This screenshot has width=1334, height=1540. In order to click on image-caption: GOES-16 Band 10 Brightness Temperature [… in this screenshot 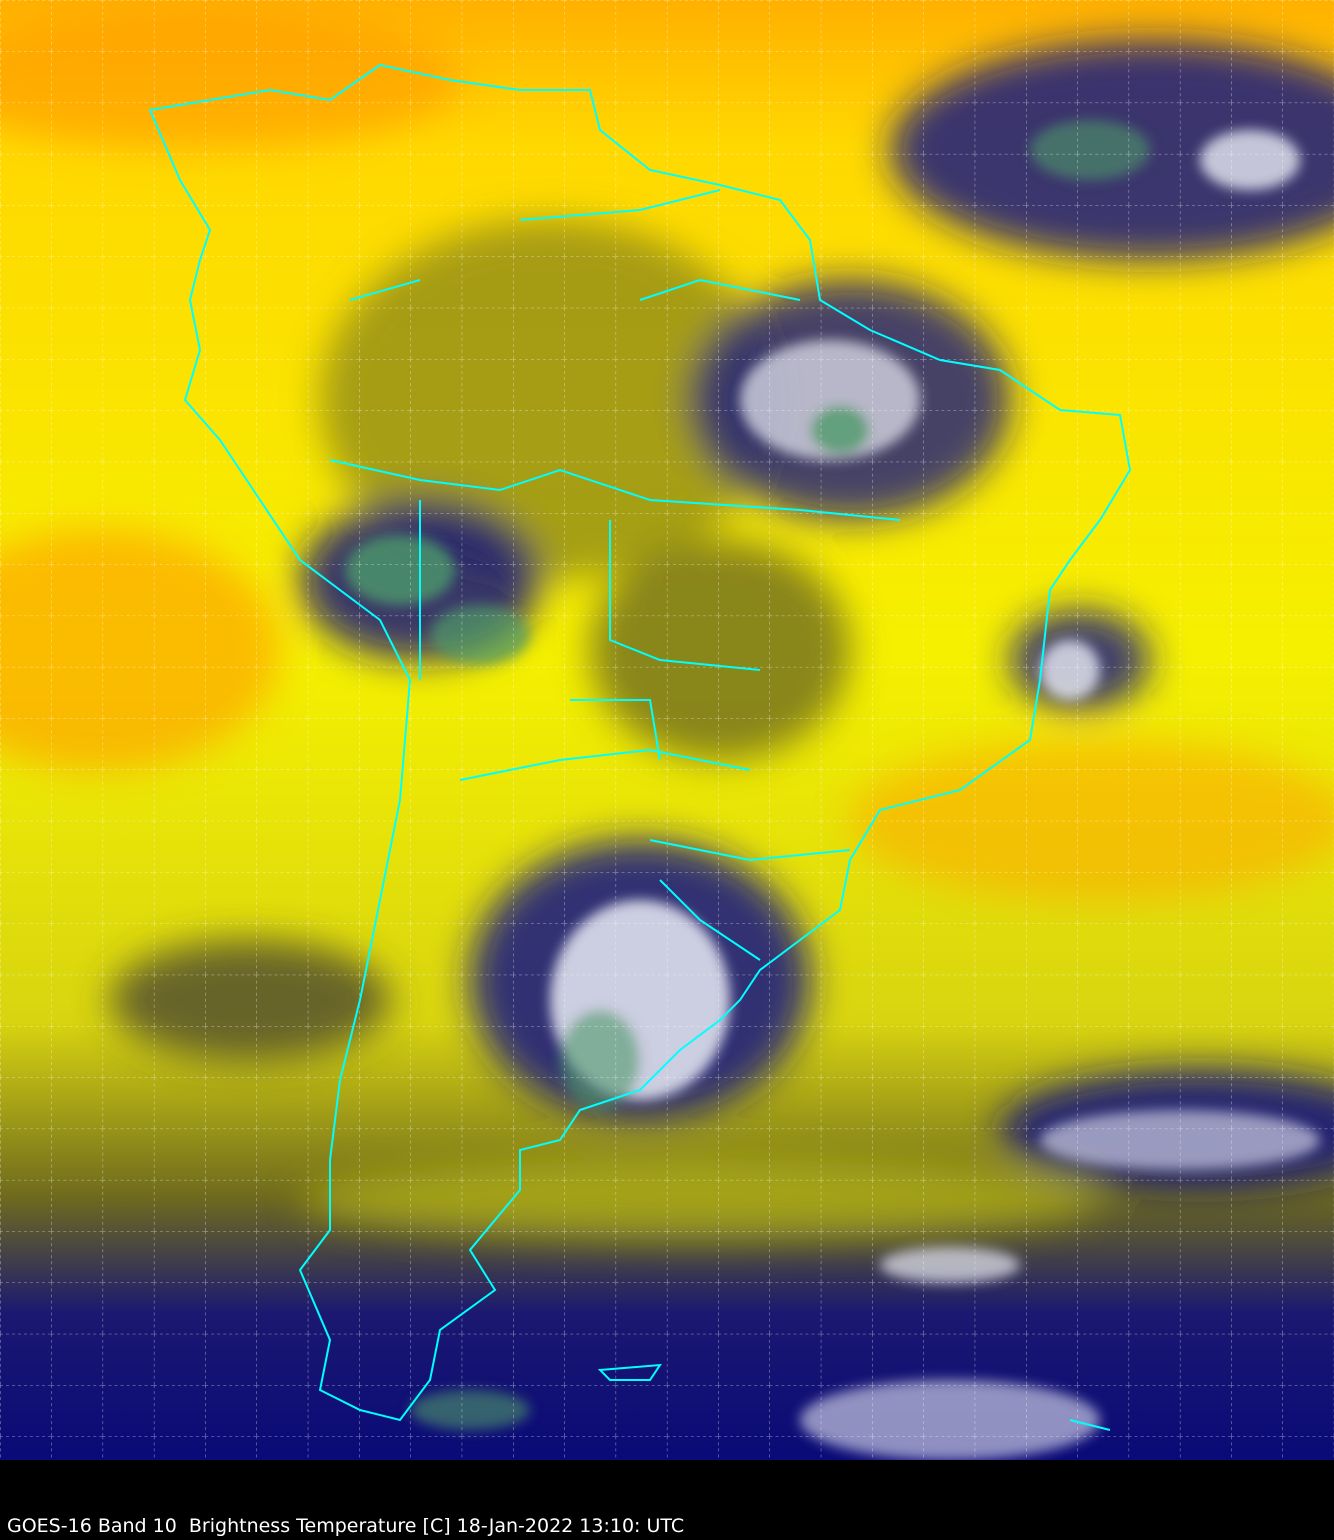, I will do `click(346, 1526)`.